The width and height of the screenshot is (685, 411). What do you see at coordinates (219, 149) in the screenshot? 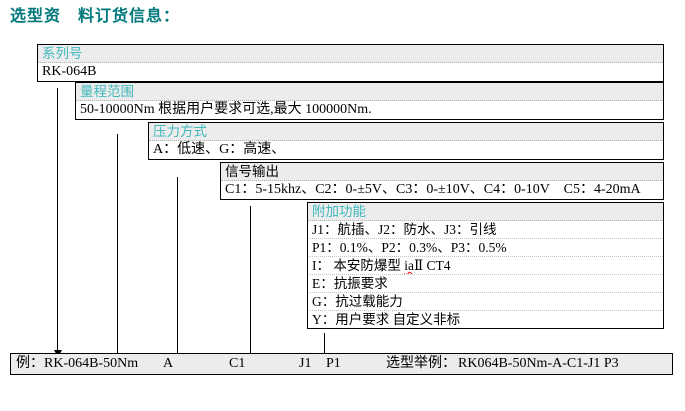
I see `pressure-mode-value: A：低速、G：高速、` at bounding box center [219, 149].